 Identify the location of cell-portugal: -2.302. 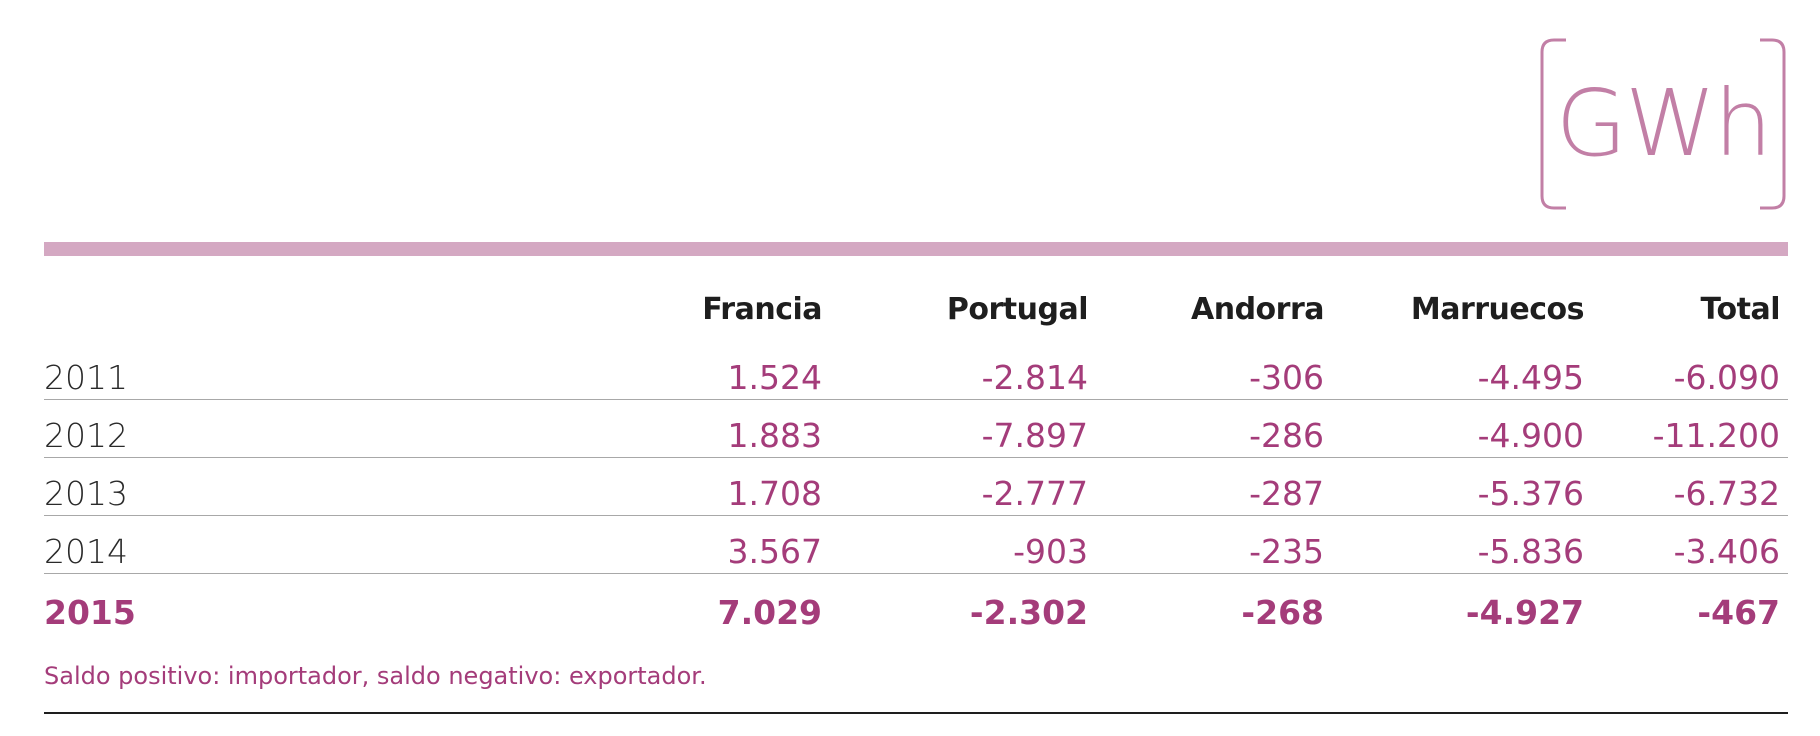
(1028, 612).